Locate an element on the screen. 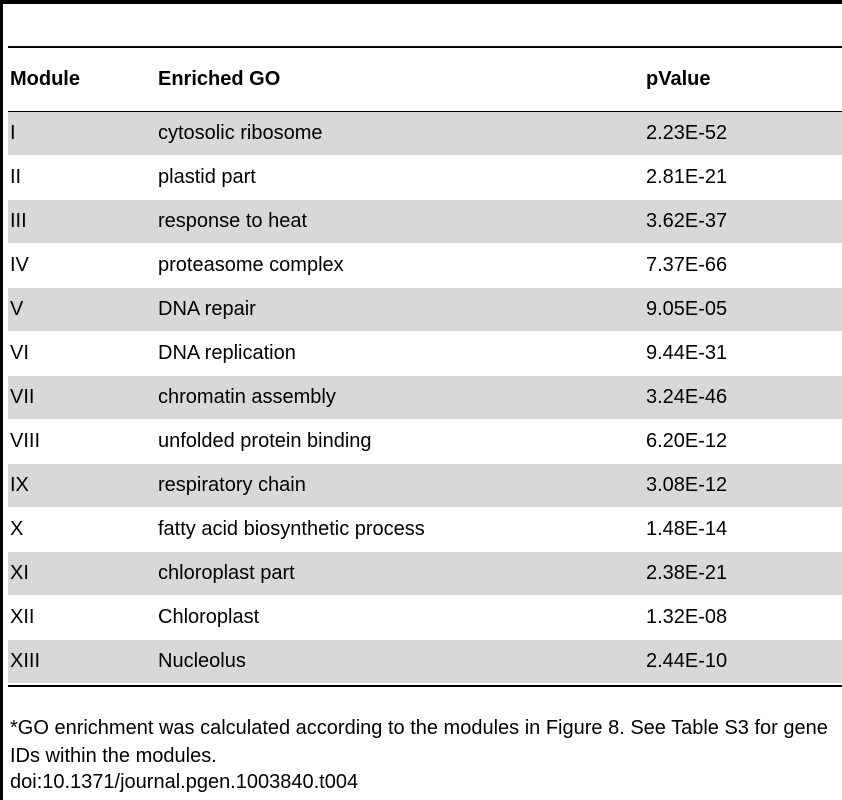 The height and width of the screenshot is (800, 842). cell-pvalue: 7.37E-66 is located at coordinates (687, 265).